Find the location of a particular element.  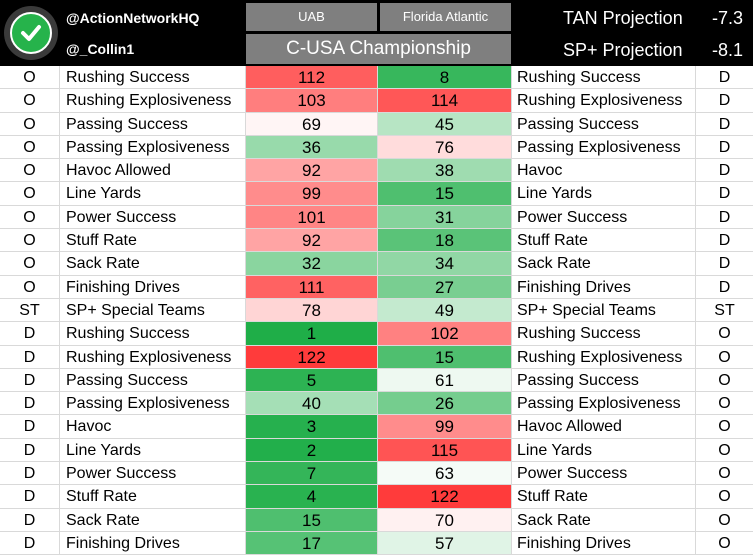

uab-rank-cell: 15 is located at coordinates (312, 519).